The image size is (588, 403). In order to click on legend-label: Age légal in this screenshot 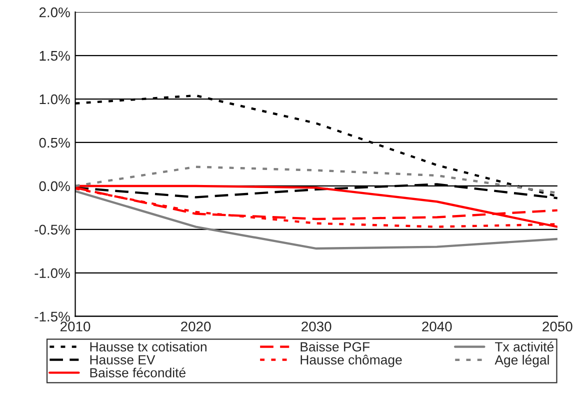, I will do `click(521, 361)`.